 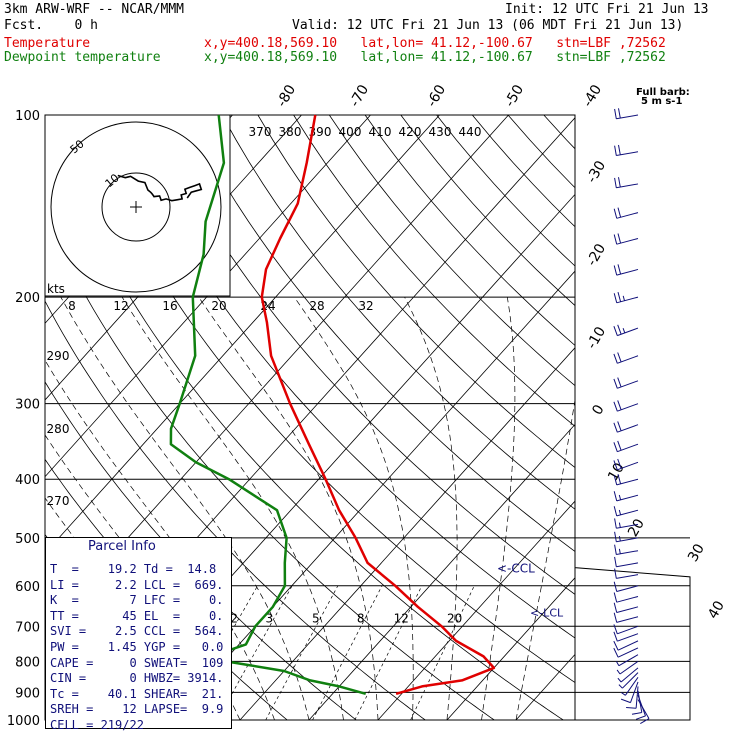 What do you see at coordinates (72, 306) in the screenshot?
I see `hodo-speed-label: 8` at bounding box center [72, 306].